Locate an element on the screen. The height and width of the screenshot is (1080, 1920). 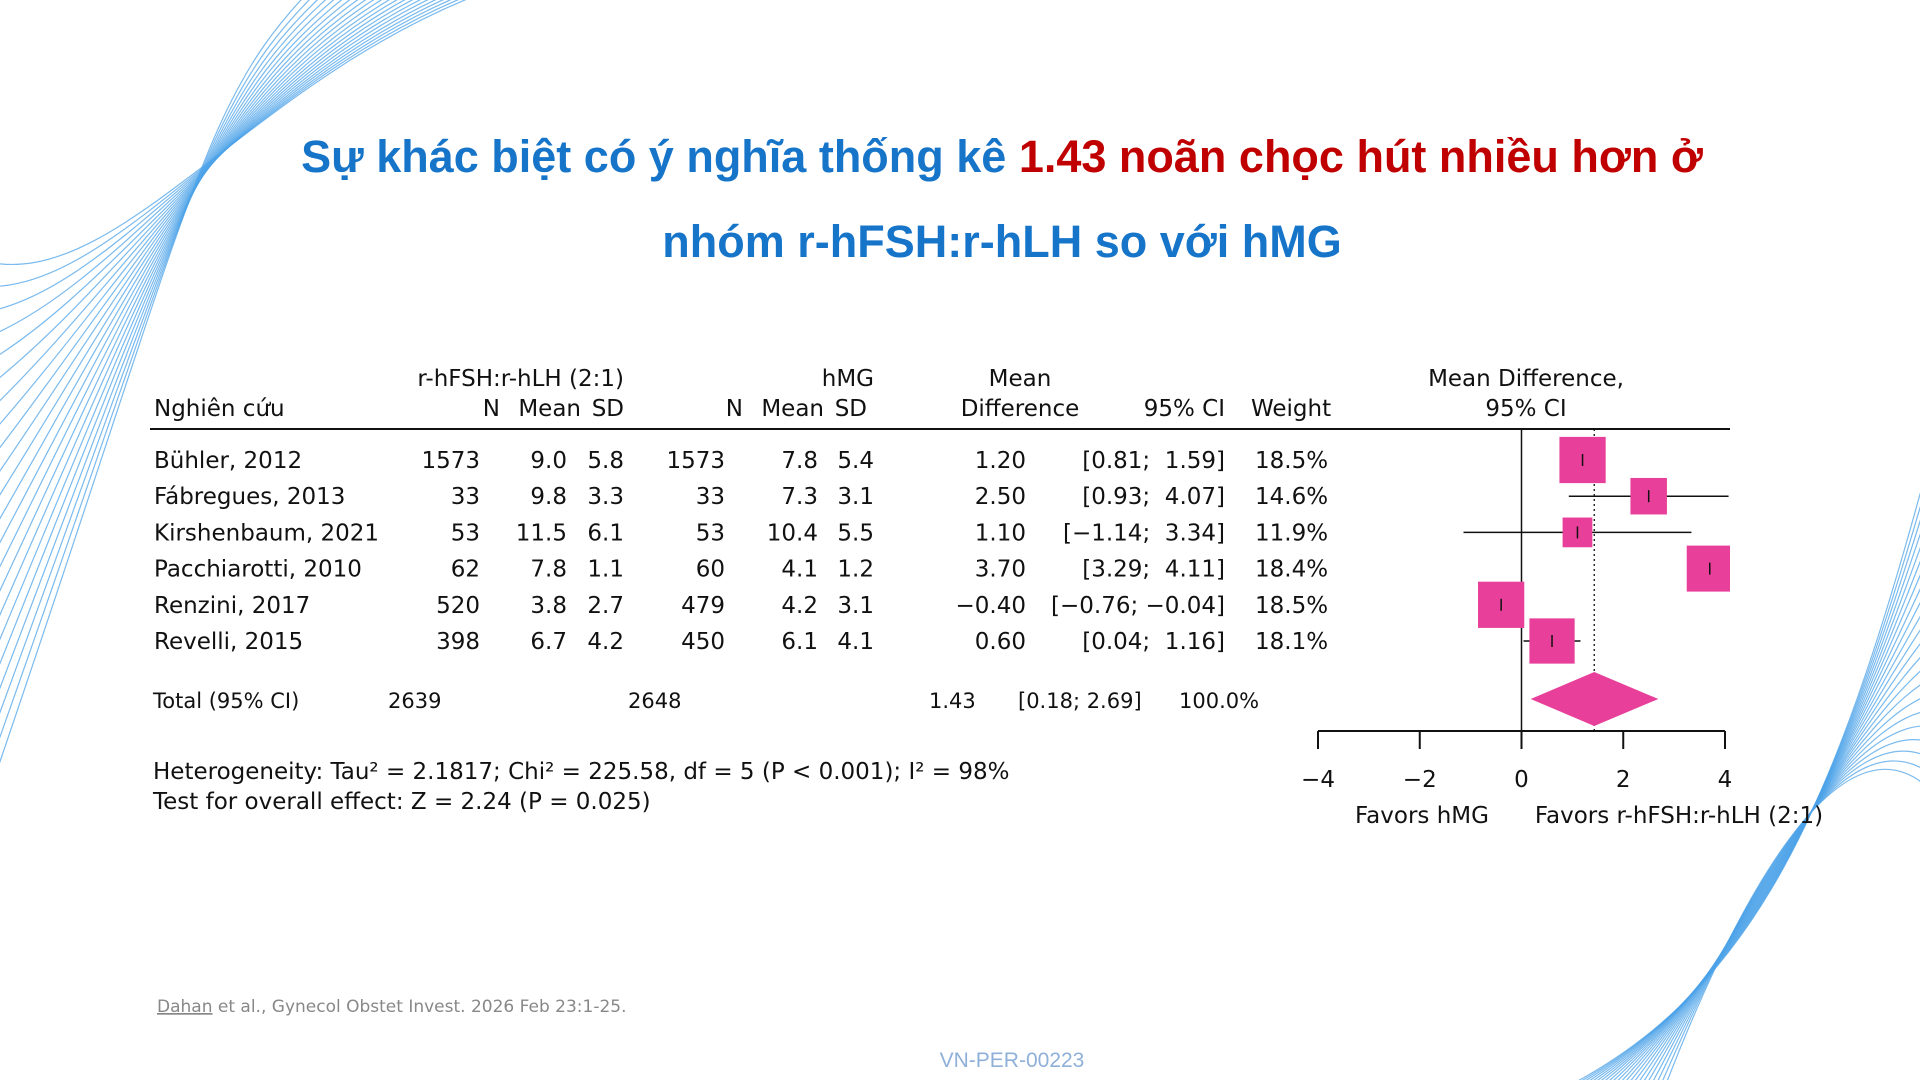
md: 0.60 is located at coordinates (1000, 642).